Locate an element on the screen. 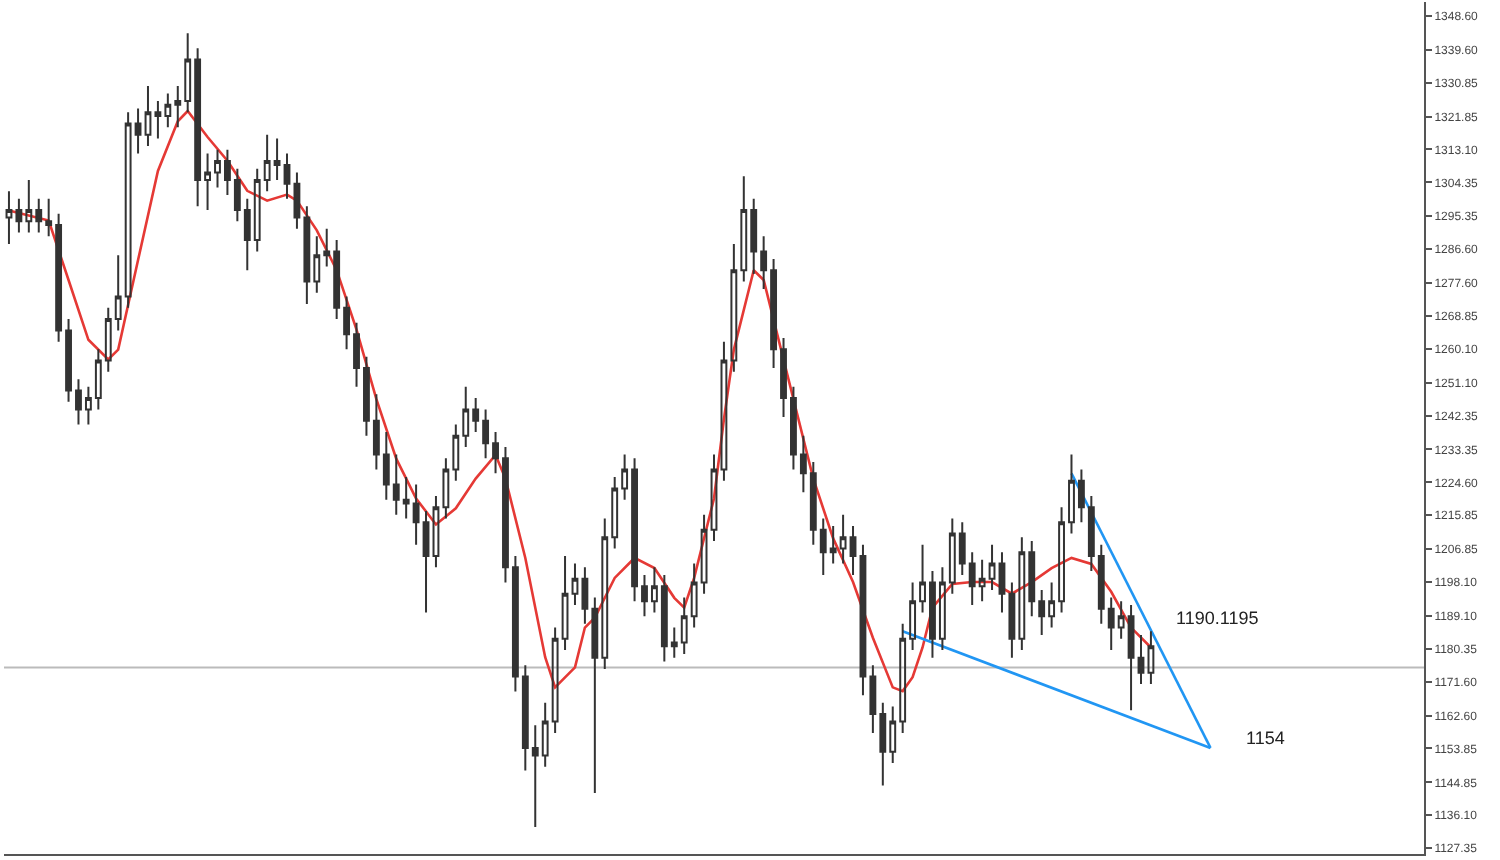  annotation: 1154 is located at coordinates (1265, 738).